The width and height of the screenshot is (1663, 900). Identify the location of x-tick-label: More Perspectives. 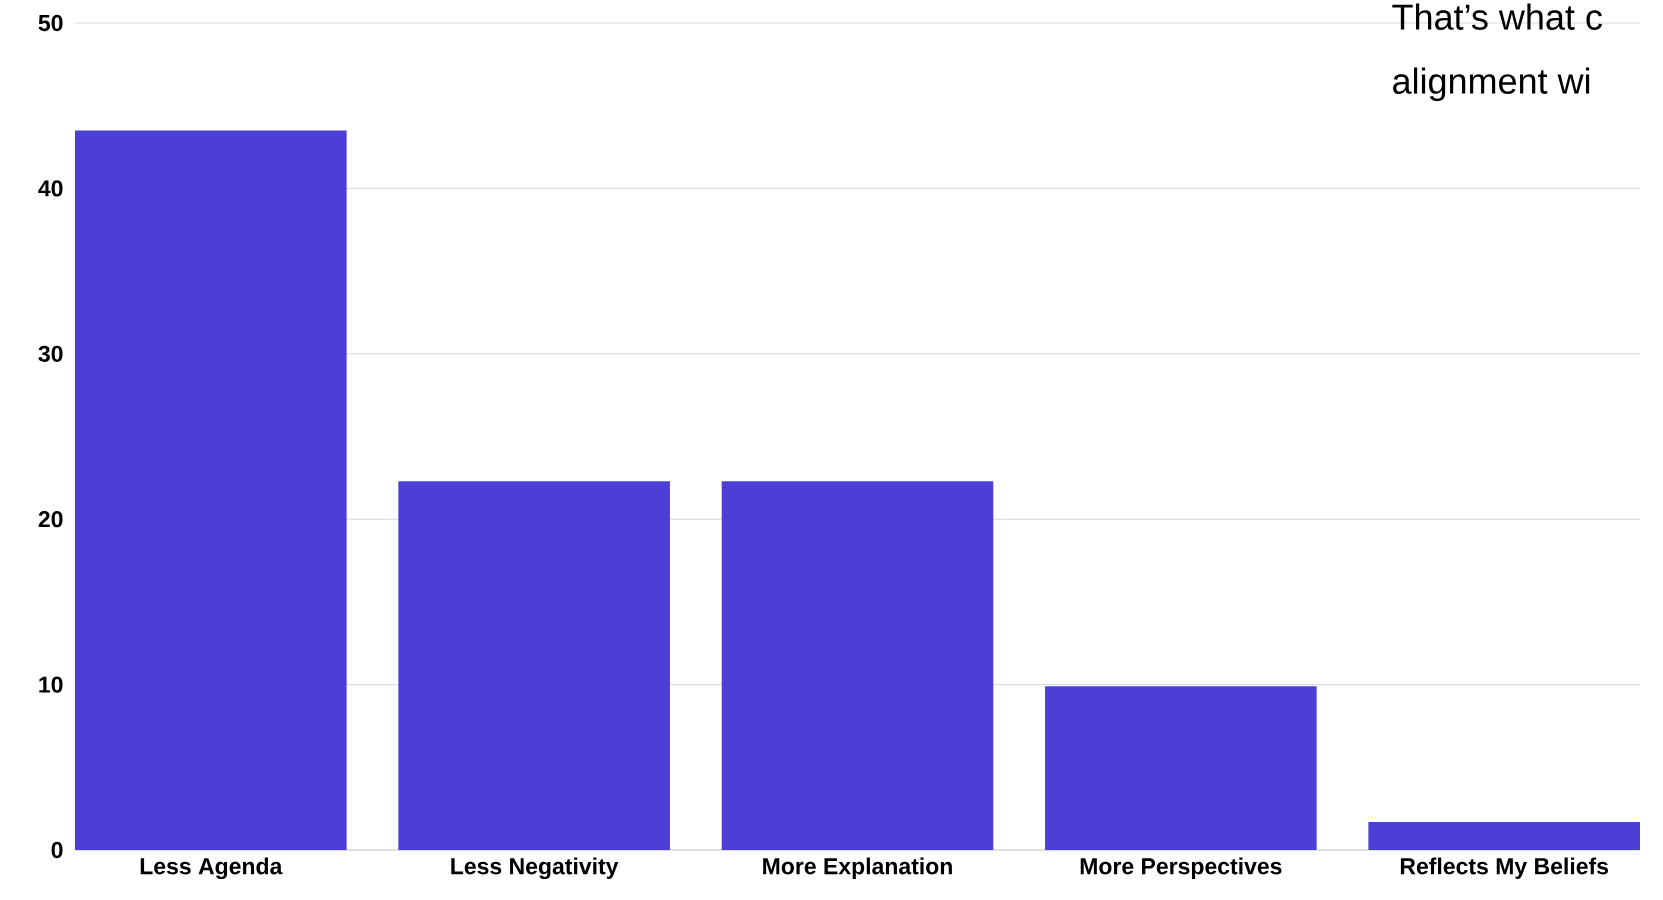
(1181, 868).